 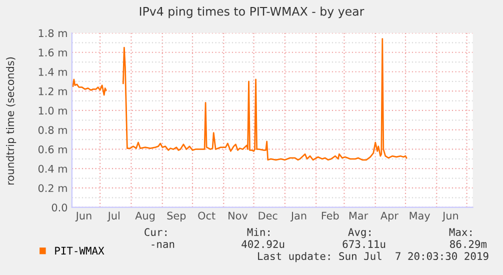 What do you see at coordinates (11, 121) in the screenshot?
I see `y-axis-title: roundtrip time (seconds)` at bounding box center [11, 121].